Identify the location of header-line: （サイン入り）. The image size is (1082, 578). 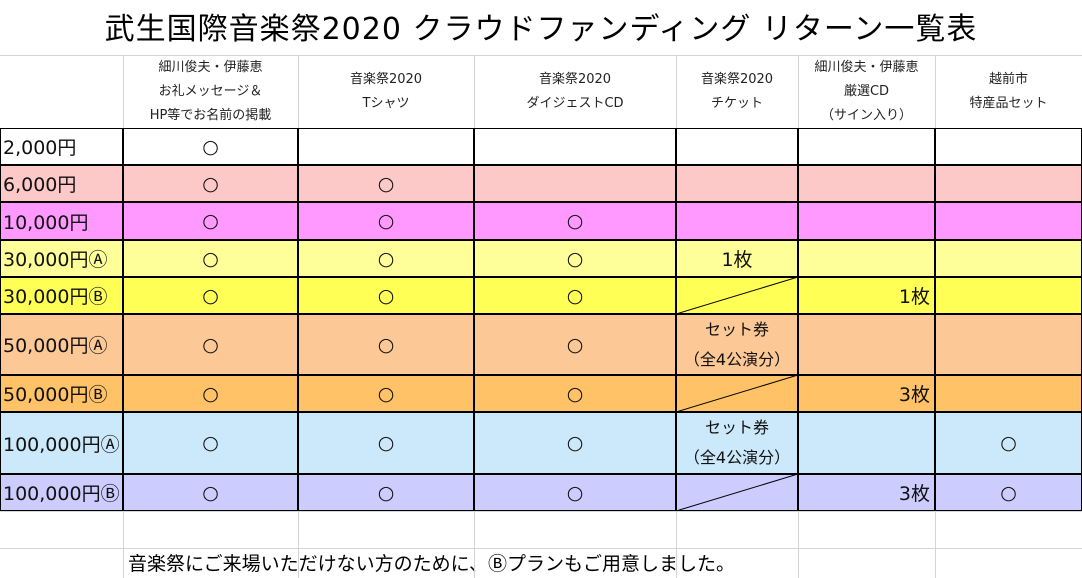
(866, 115).